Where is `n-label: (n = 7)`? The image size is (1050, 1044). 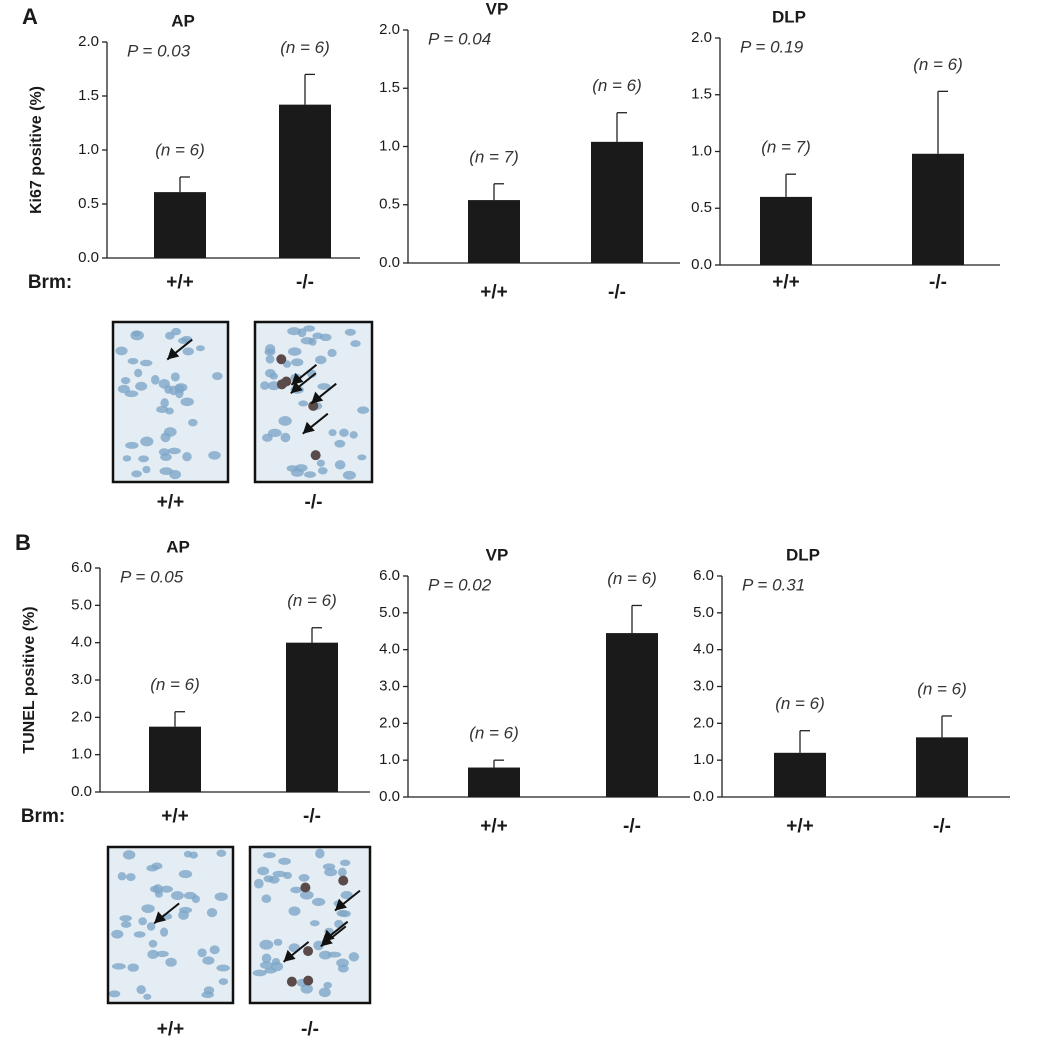
n-label: (n = 7) is located at coordinates (494, 156).